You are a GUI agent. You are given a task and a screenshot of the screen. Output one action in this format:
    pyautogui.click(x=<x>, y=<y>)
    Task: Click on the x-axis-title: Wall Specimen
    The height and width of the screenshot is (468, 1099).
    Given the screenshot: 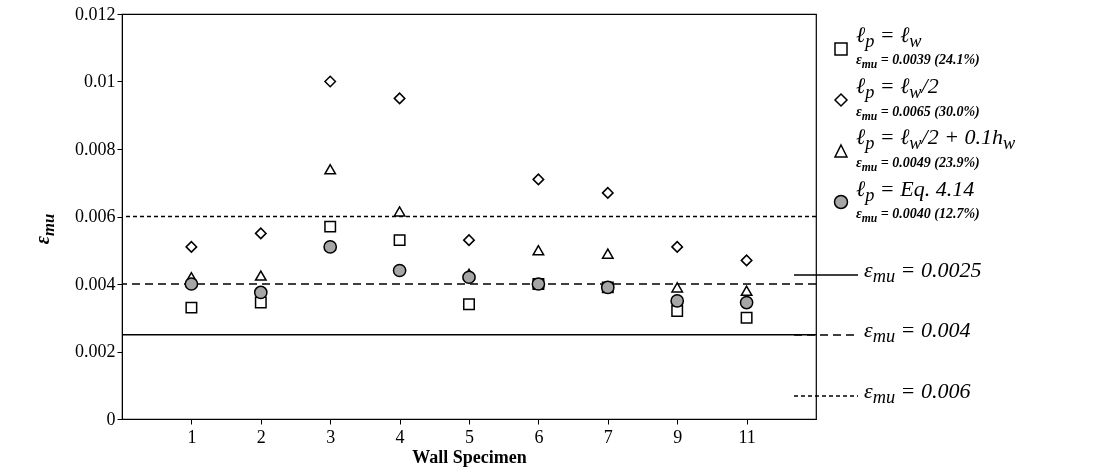 What is the action you would take?
    pyautogui.click(x=469, y=456)
    